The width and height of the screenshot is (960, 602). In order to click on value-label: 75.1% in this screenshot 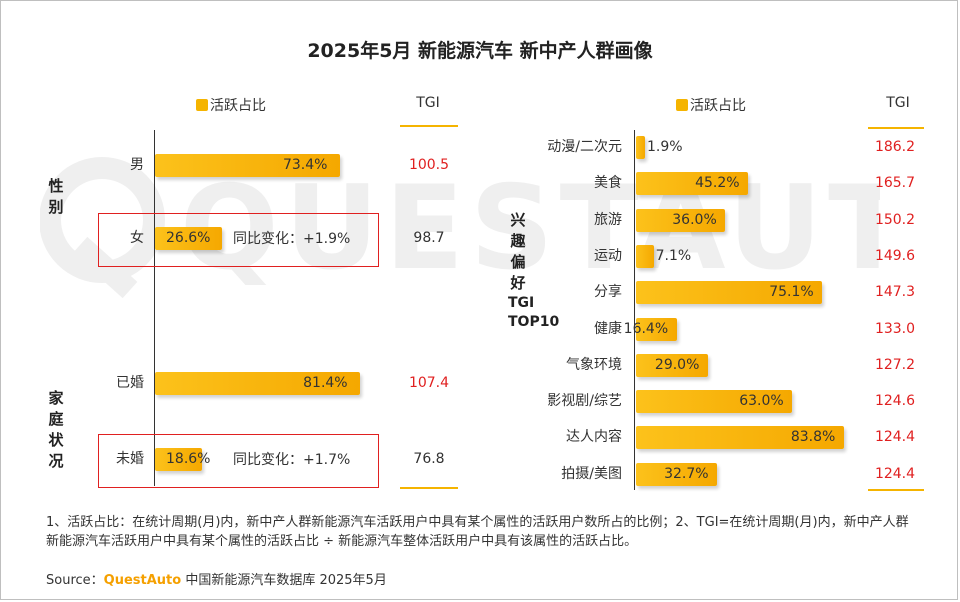, I will do `click(791, 292)`.